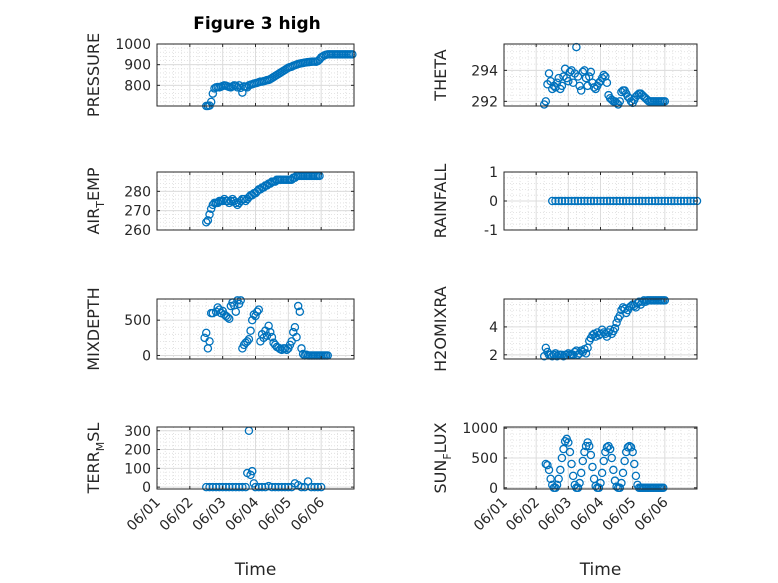 Image resolution: width=778 pixels, height=583 pixels. What do you see at coordinates (93, 472) in the screenshot?
I see `y-axis-label-part: TERR` at bounding box center [93, 472].